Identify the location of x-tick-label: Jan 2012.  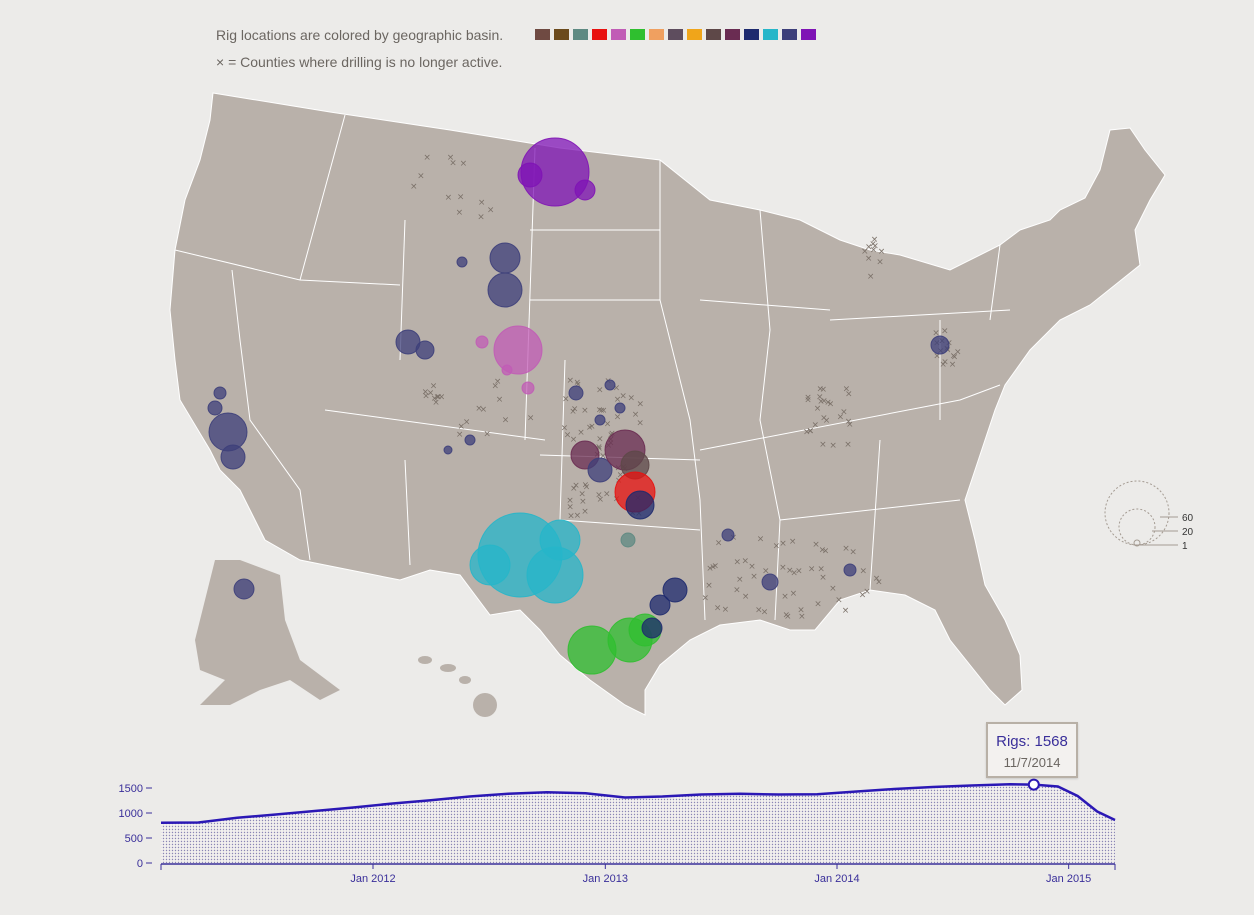
(372, 879).